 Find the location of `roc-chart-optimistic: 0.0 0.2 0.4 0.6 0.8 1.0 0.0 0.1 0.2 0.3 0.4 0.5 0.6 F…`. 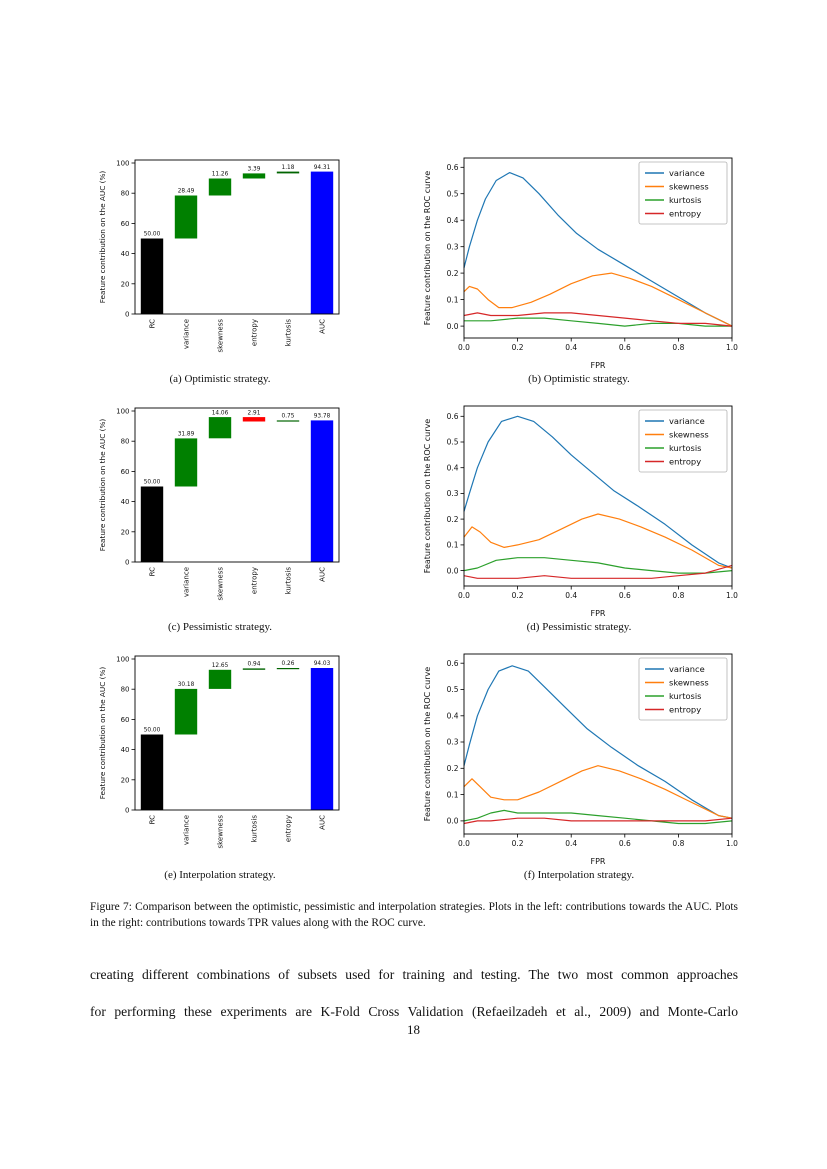

roc-chart-optimistic: 0.0 0.2 0.4 0.6 0.8 1.0 0.0 0.1 0.2 0.3 0.4 0.5 0.6 F… is located at coordinates (579, 261).